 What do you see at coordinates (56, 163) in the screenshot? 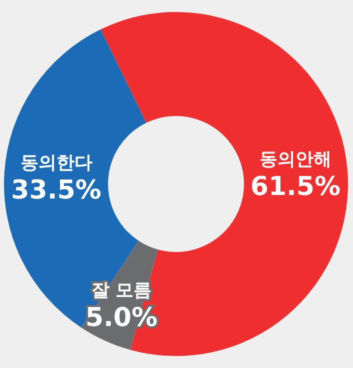
I see `slice-label: 동의한다` at bounding box center [56, 163].